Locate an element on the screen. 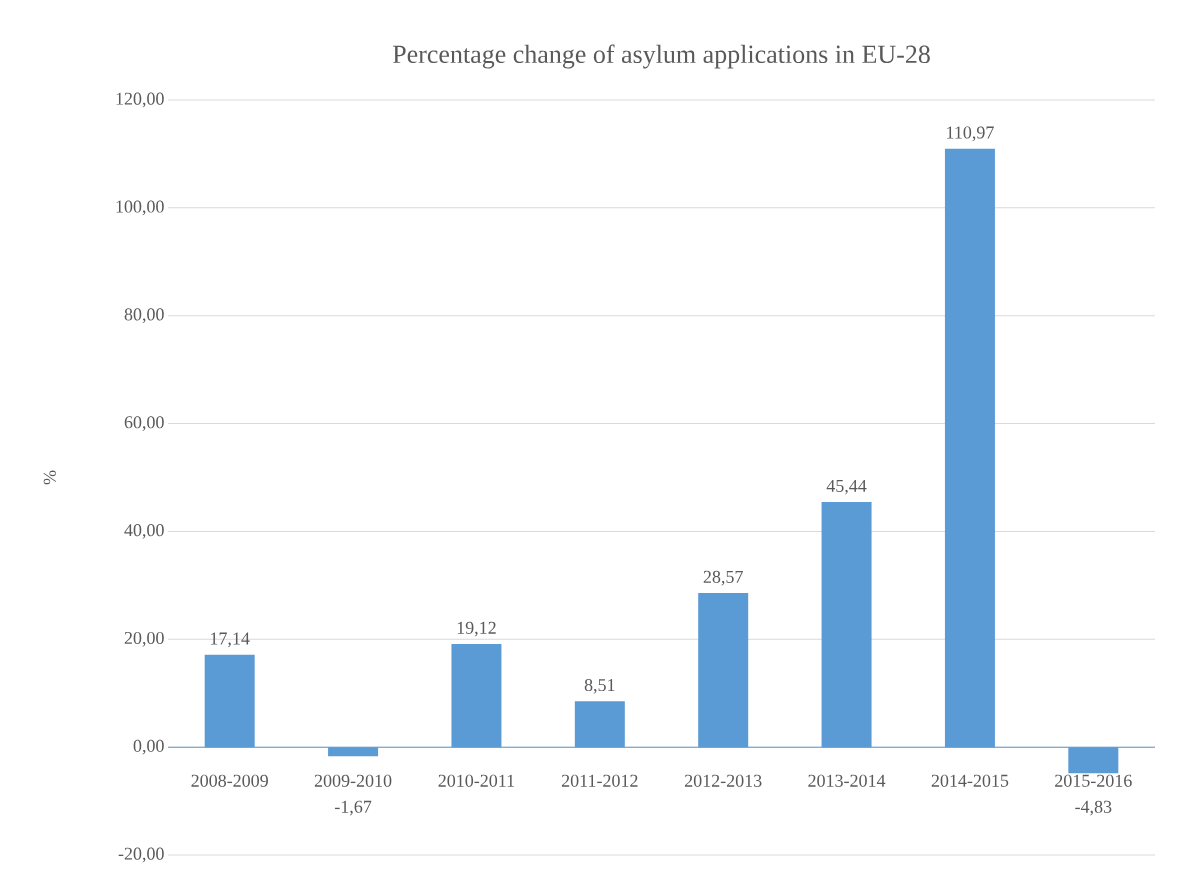 This screenshot has width=1183, height=882. data-label: -4,83 is located at coordinates (1093, 808).